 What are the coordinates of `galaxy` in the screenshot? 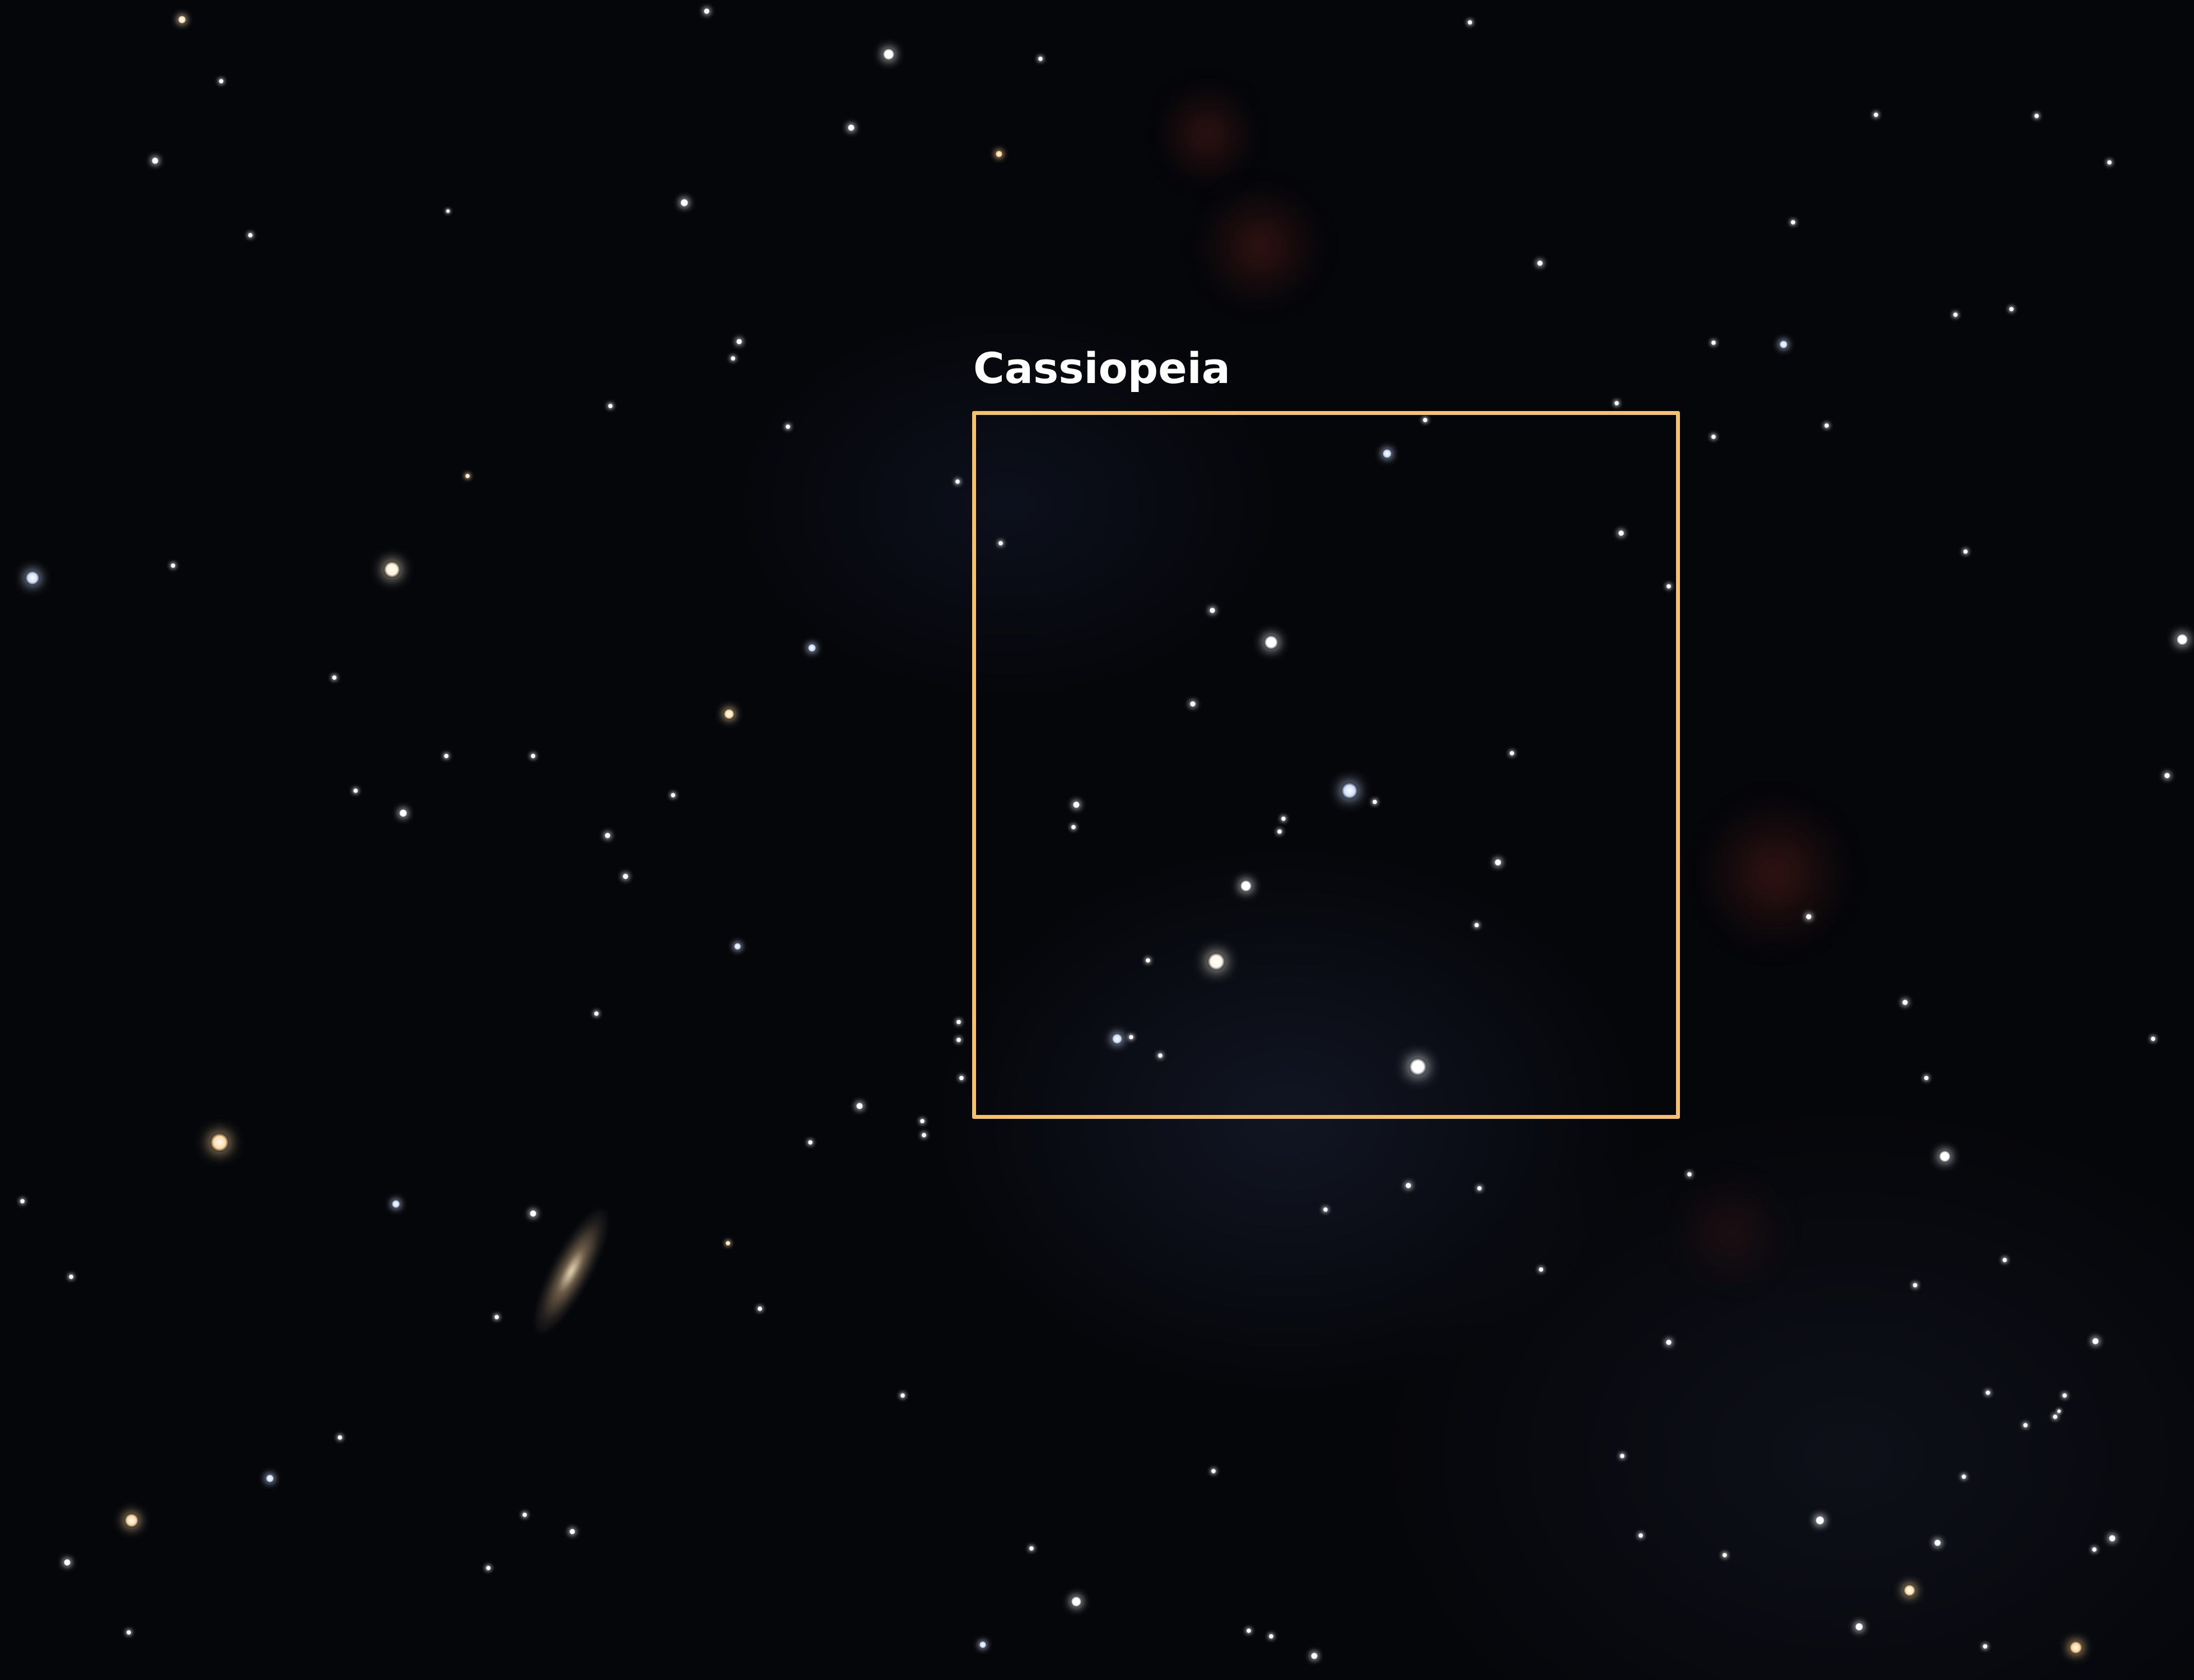 It's located at (571, 1271).